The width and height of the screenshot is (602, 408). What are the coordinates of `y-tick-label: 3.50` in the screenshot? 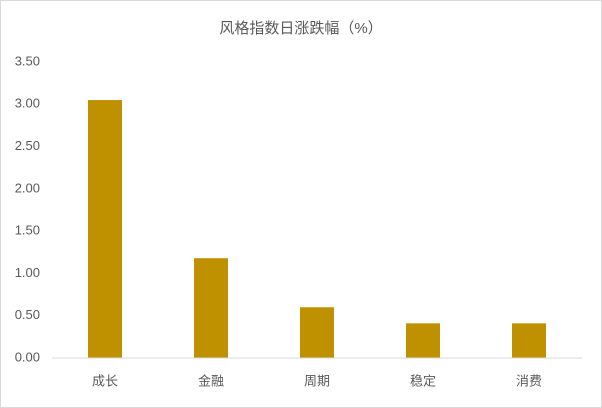 It's located at (27, 60).